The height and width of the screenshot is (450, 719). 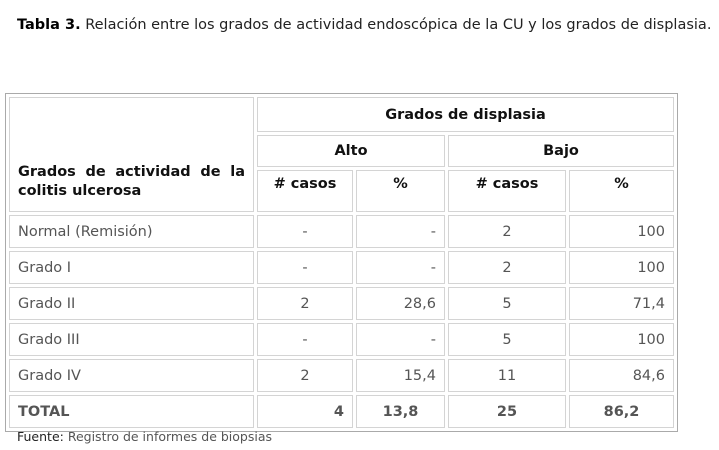 I want to click on footnote-label: Fuente:, so click(x=40, y=436).